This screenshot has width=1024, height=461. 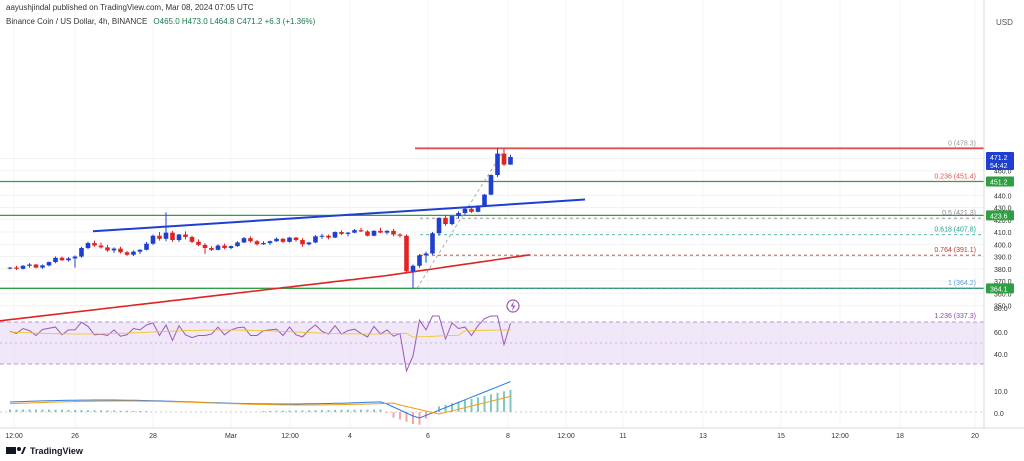 What do you see at coordinates (508, 436) in the screenshot?
I see `time-tick-label: 8` at bounding box center [508, 436].